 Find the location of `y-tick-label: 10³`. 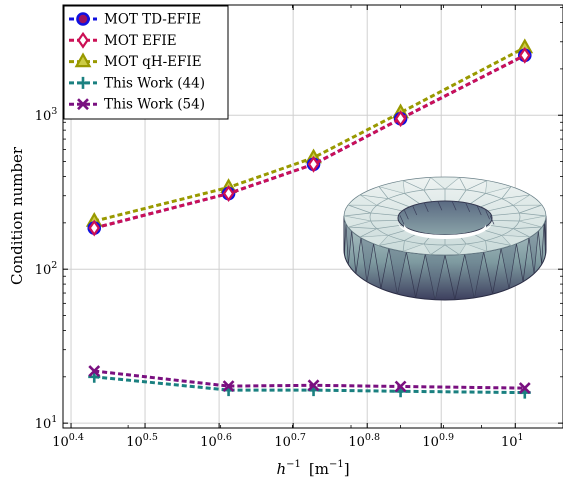

y-tick-label: 10³ is located at coordinates (46, 115).